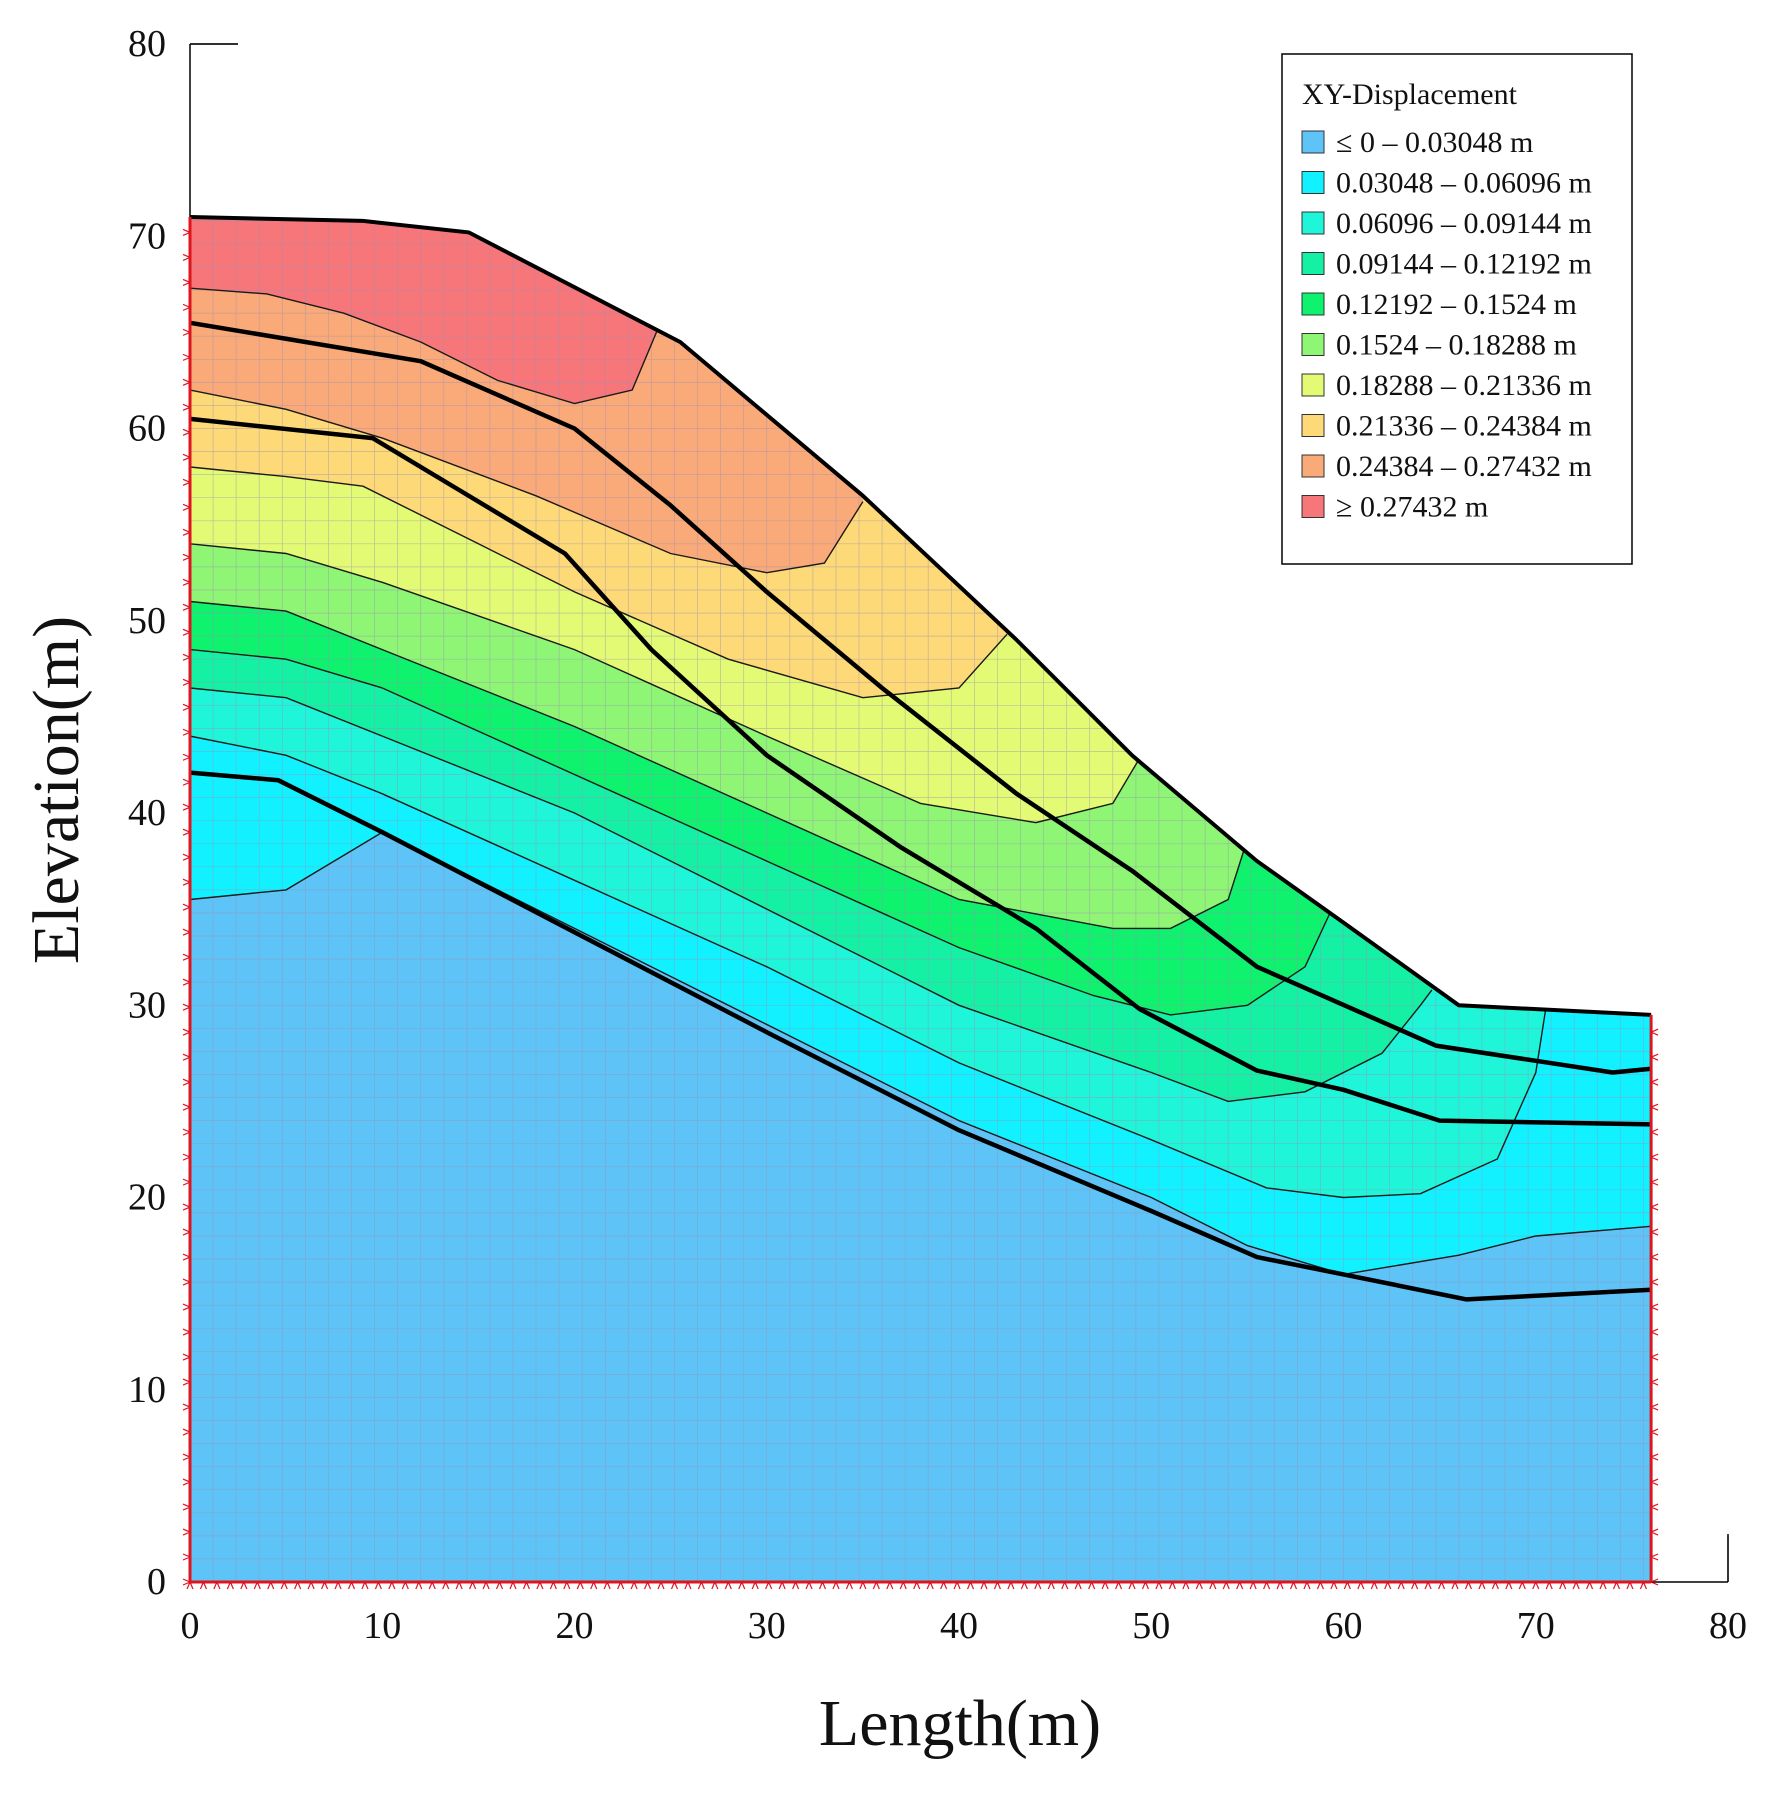 This screenshot has width=1777, height=1798. I want to click on x-tick-label: 70, so click(1536, 1626).